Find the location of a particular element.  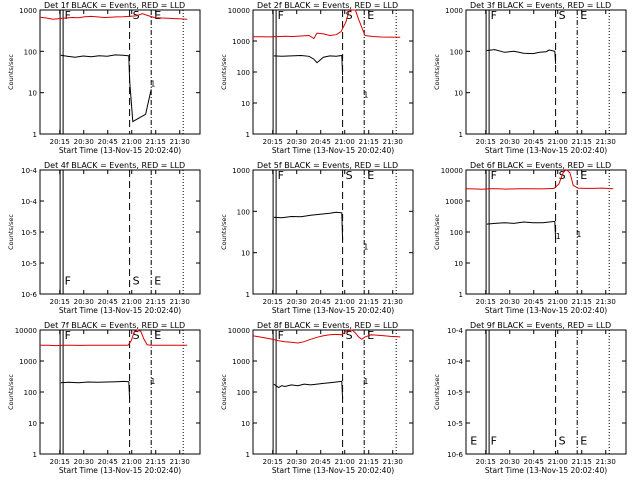

panel-title: Det 5f BLACK = Events, RED = LLD is located at coordinates (327, 165).